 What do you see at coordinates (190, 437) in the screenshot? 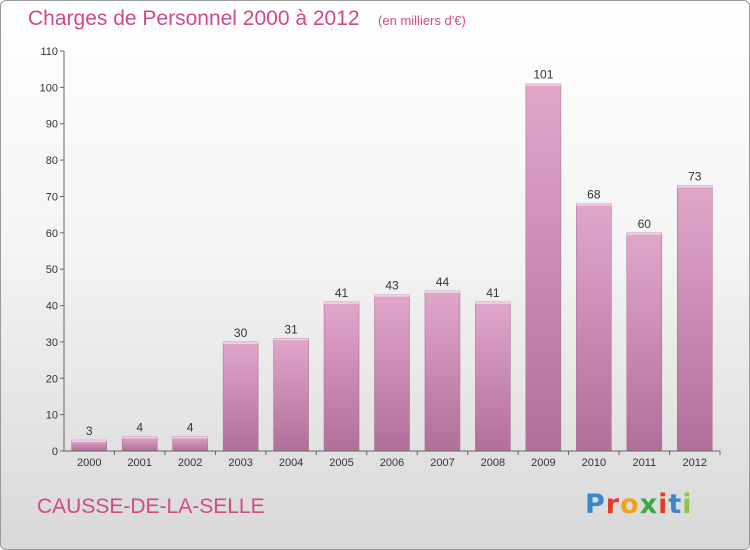
I see `bar-highlight-2002` at bounding box center [190, 437].